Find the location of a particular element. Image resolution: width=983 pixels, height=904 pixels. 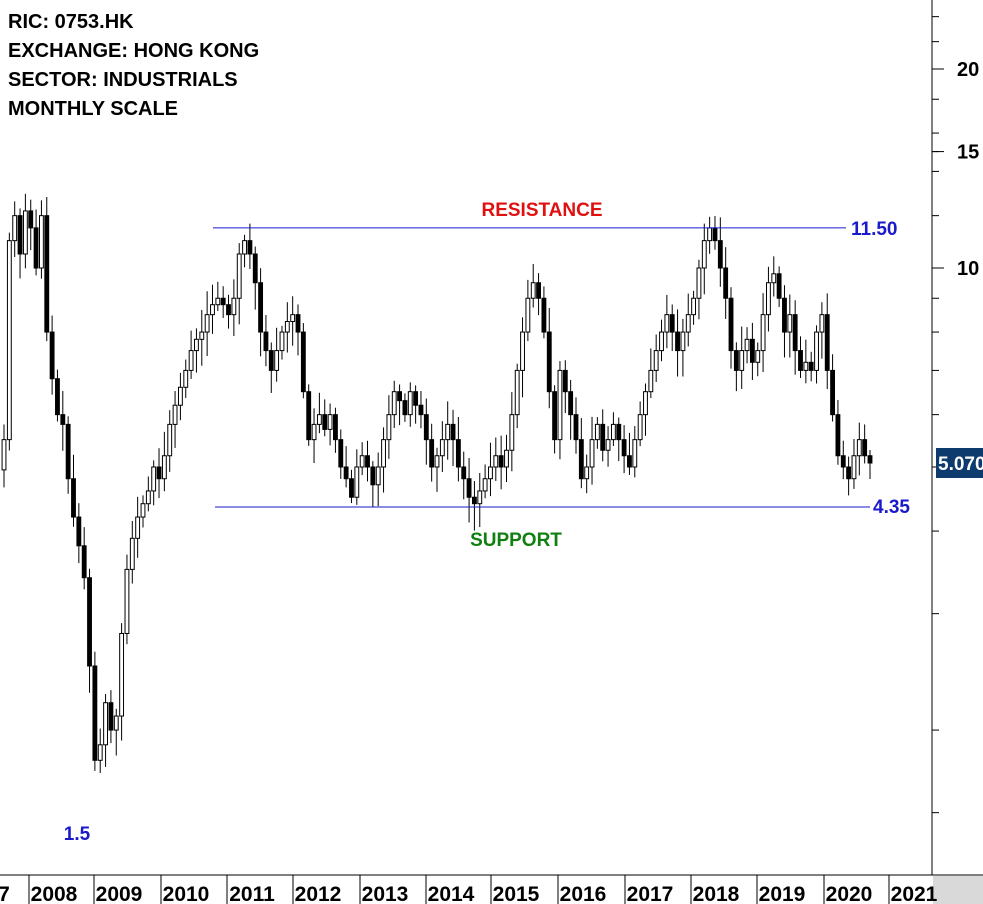

ric-label: RIC: 0753.HK is located at coordinates (71, 22).